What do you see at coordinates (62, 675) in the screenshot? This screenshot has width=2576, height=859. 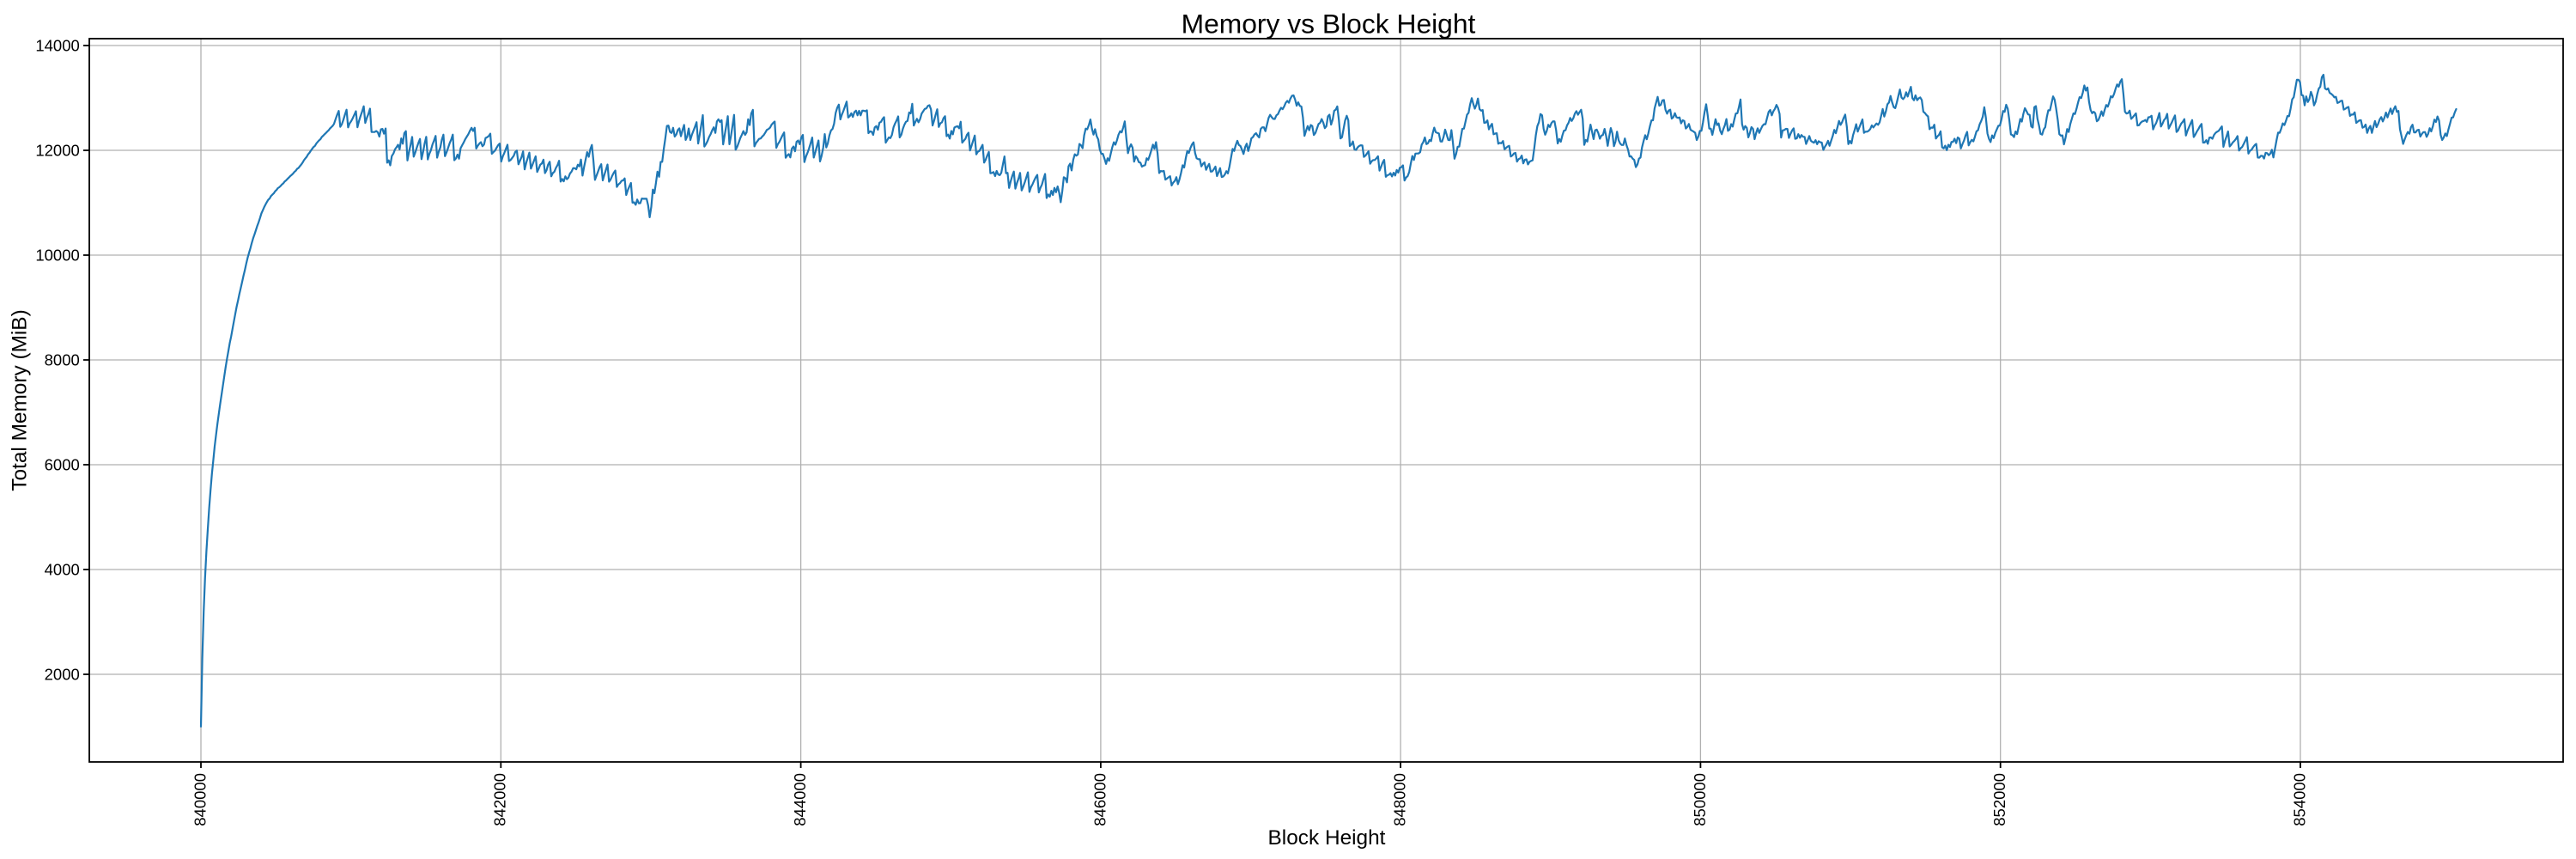 I see `svg-text: 2000` at bounding box center [62, 675].